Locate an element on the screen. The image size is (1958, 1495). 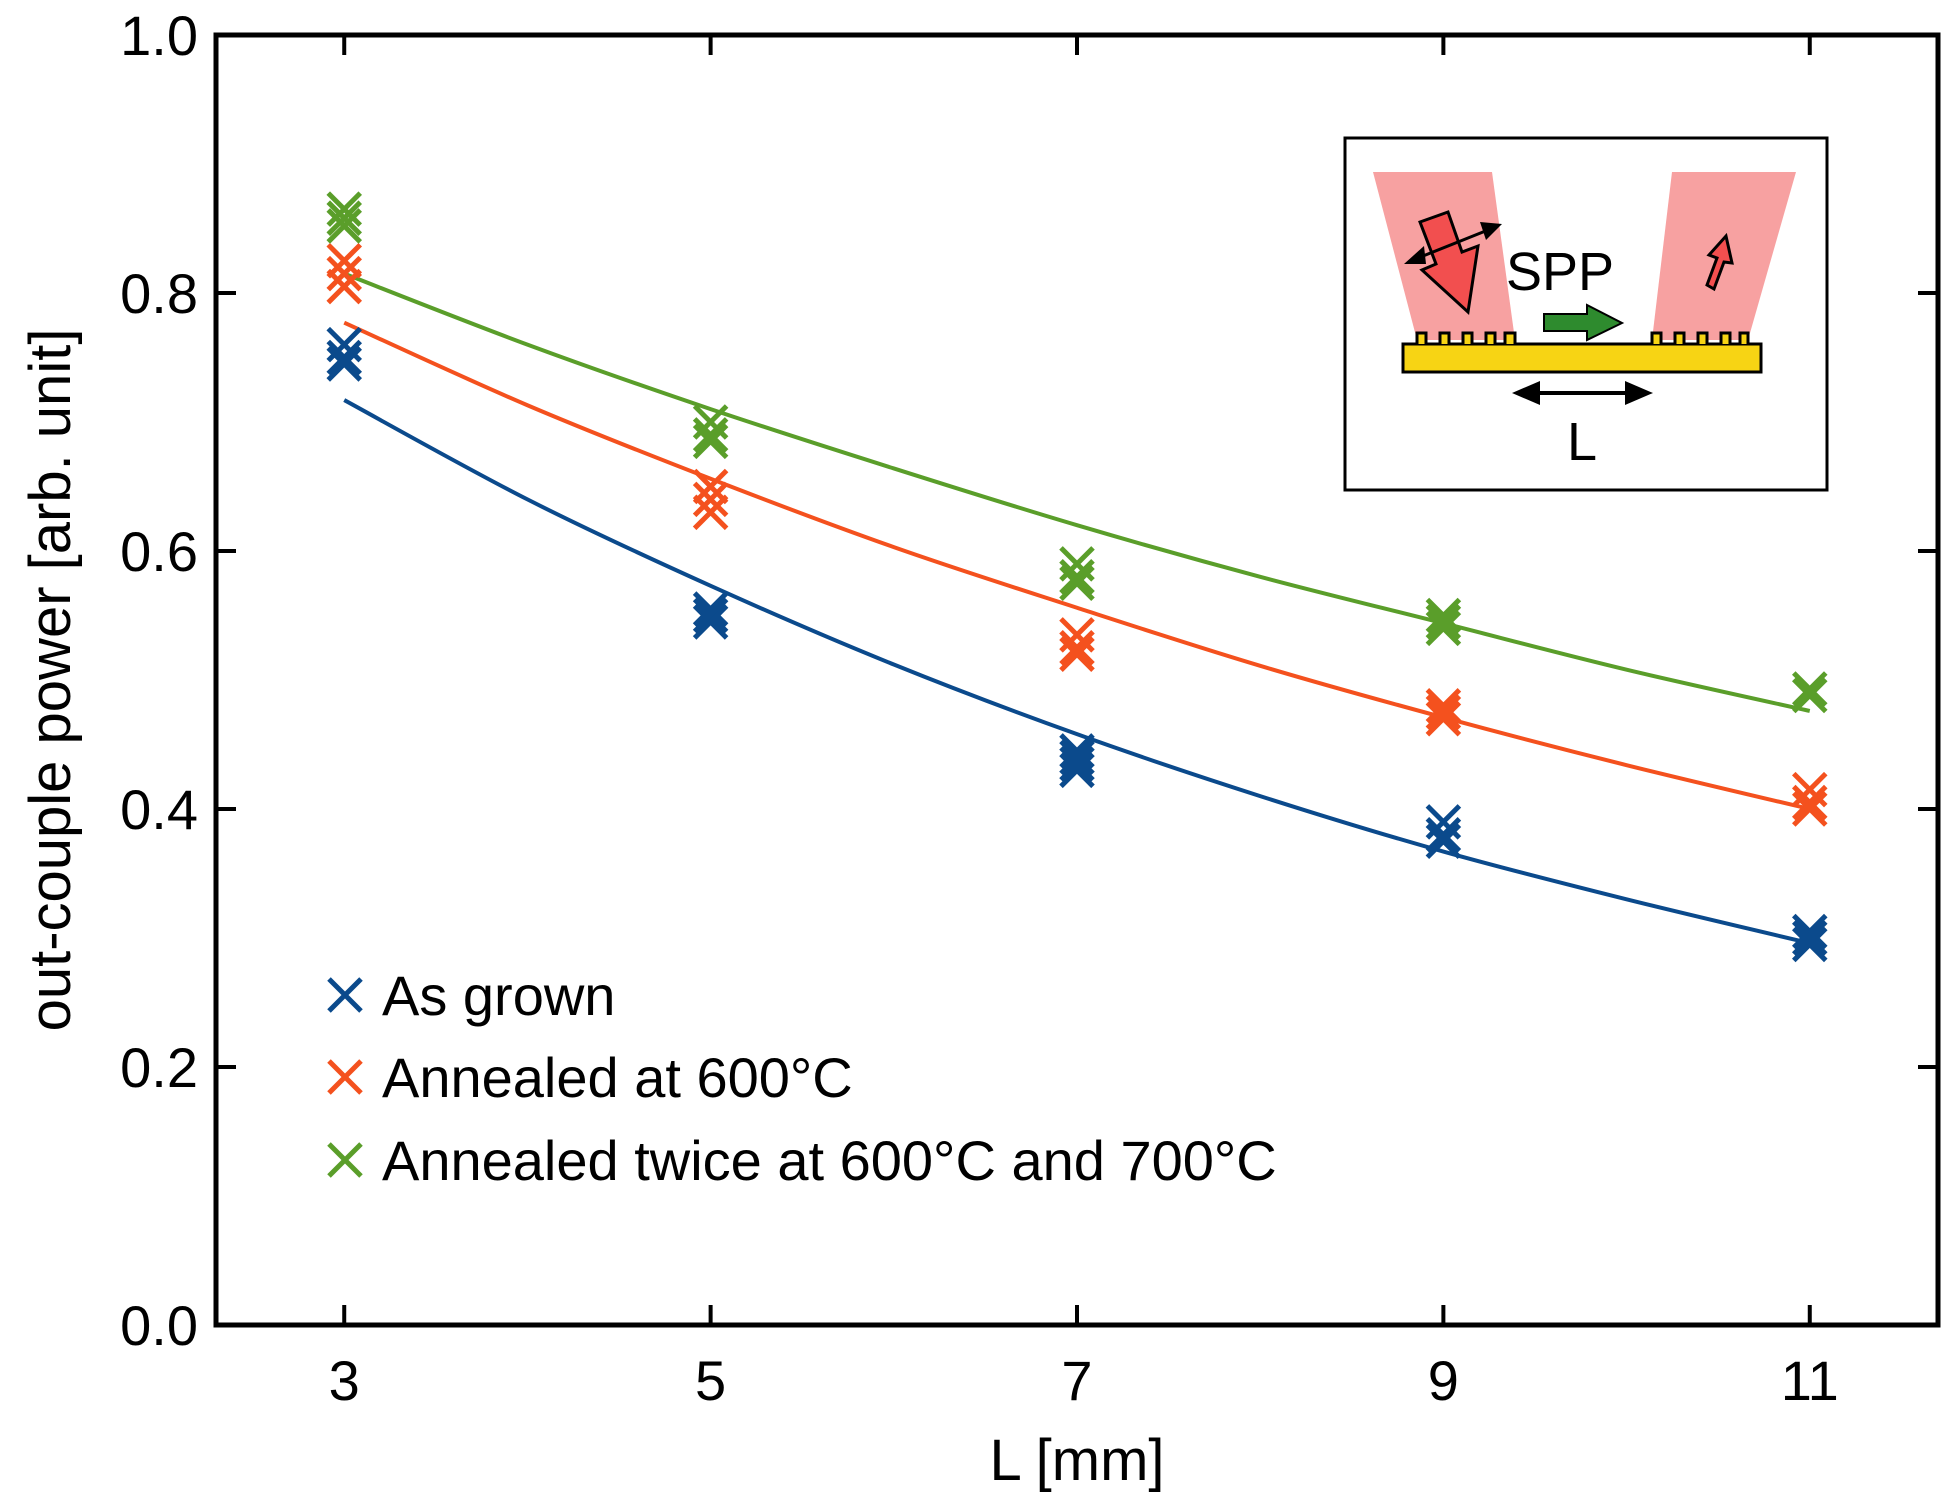
legend-label-annealed-600: Annealed at 600°C is located at coordinates (617, 1077).